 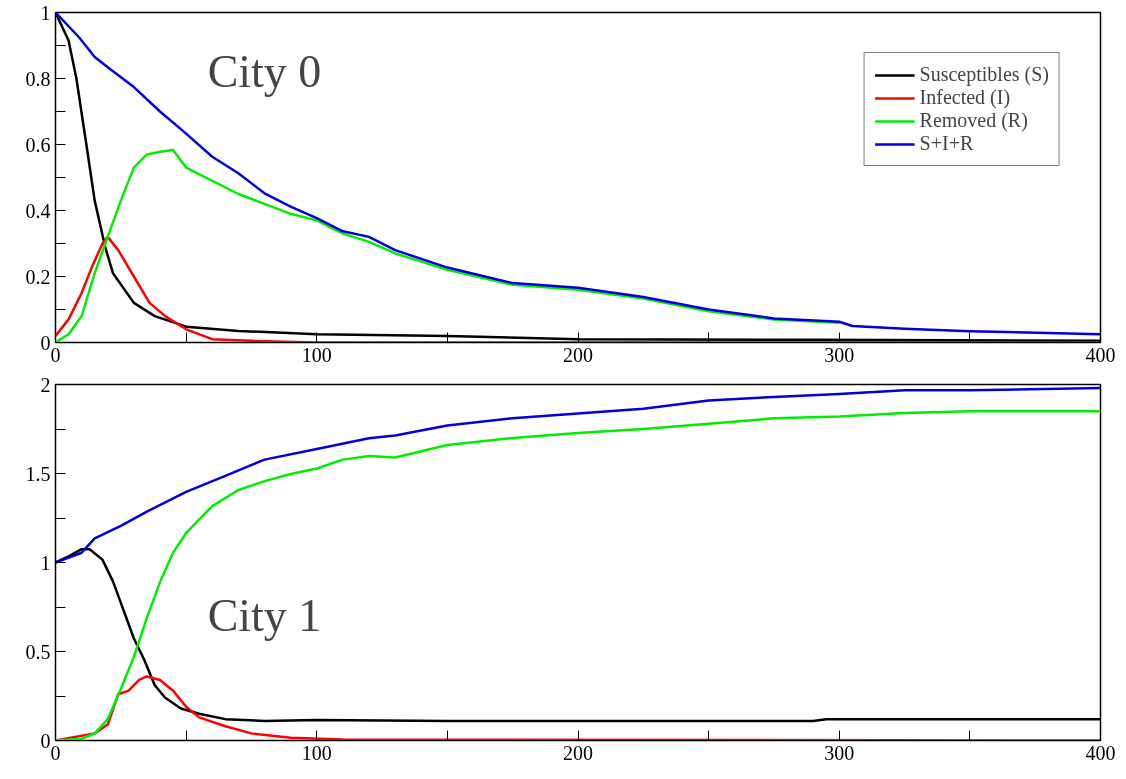 What do you see at coordinates (264, 616) in the screenshot?
I see `annotation: City 1` at bounding box center [264, 616].